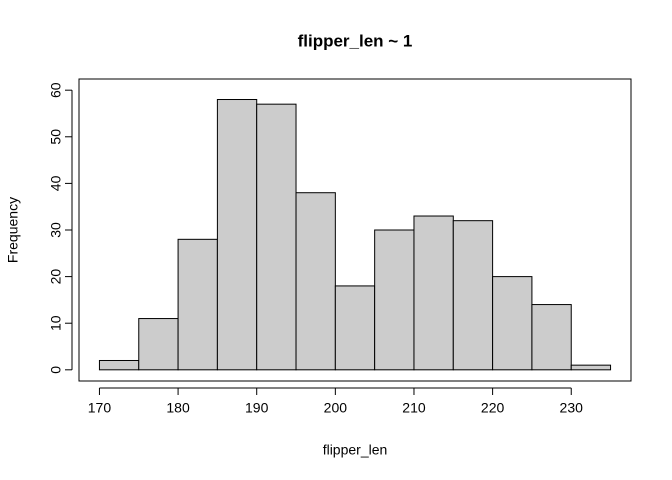  I want to click on y-tick-label: 60, so click(56, 90).